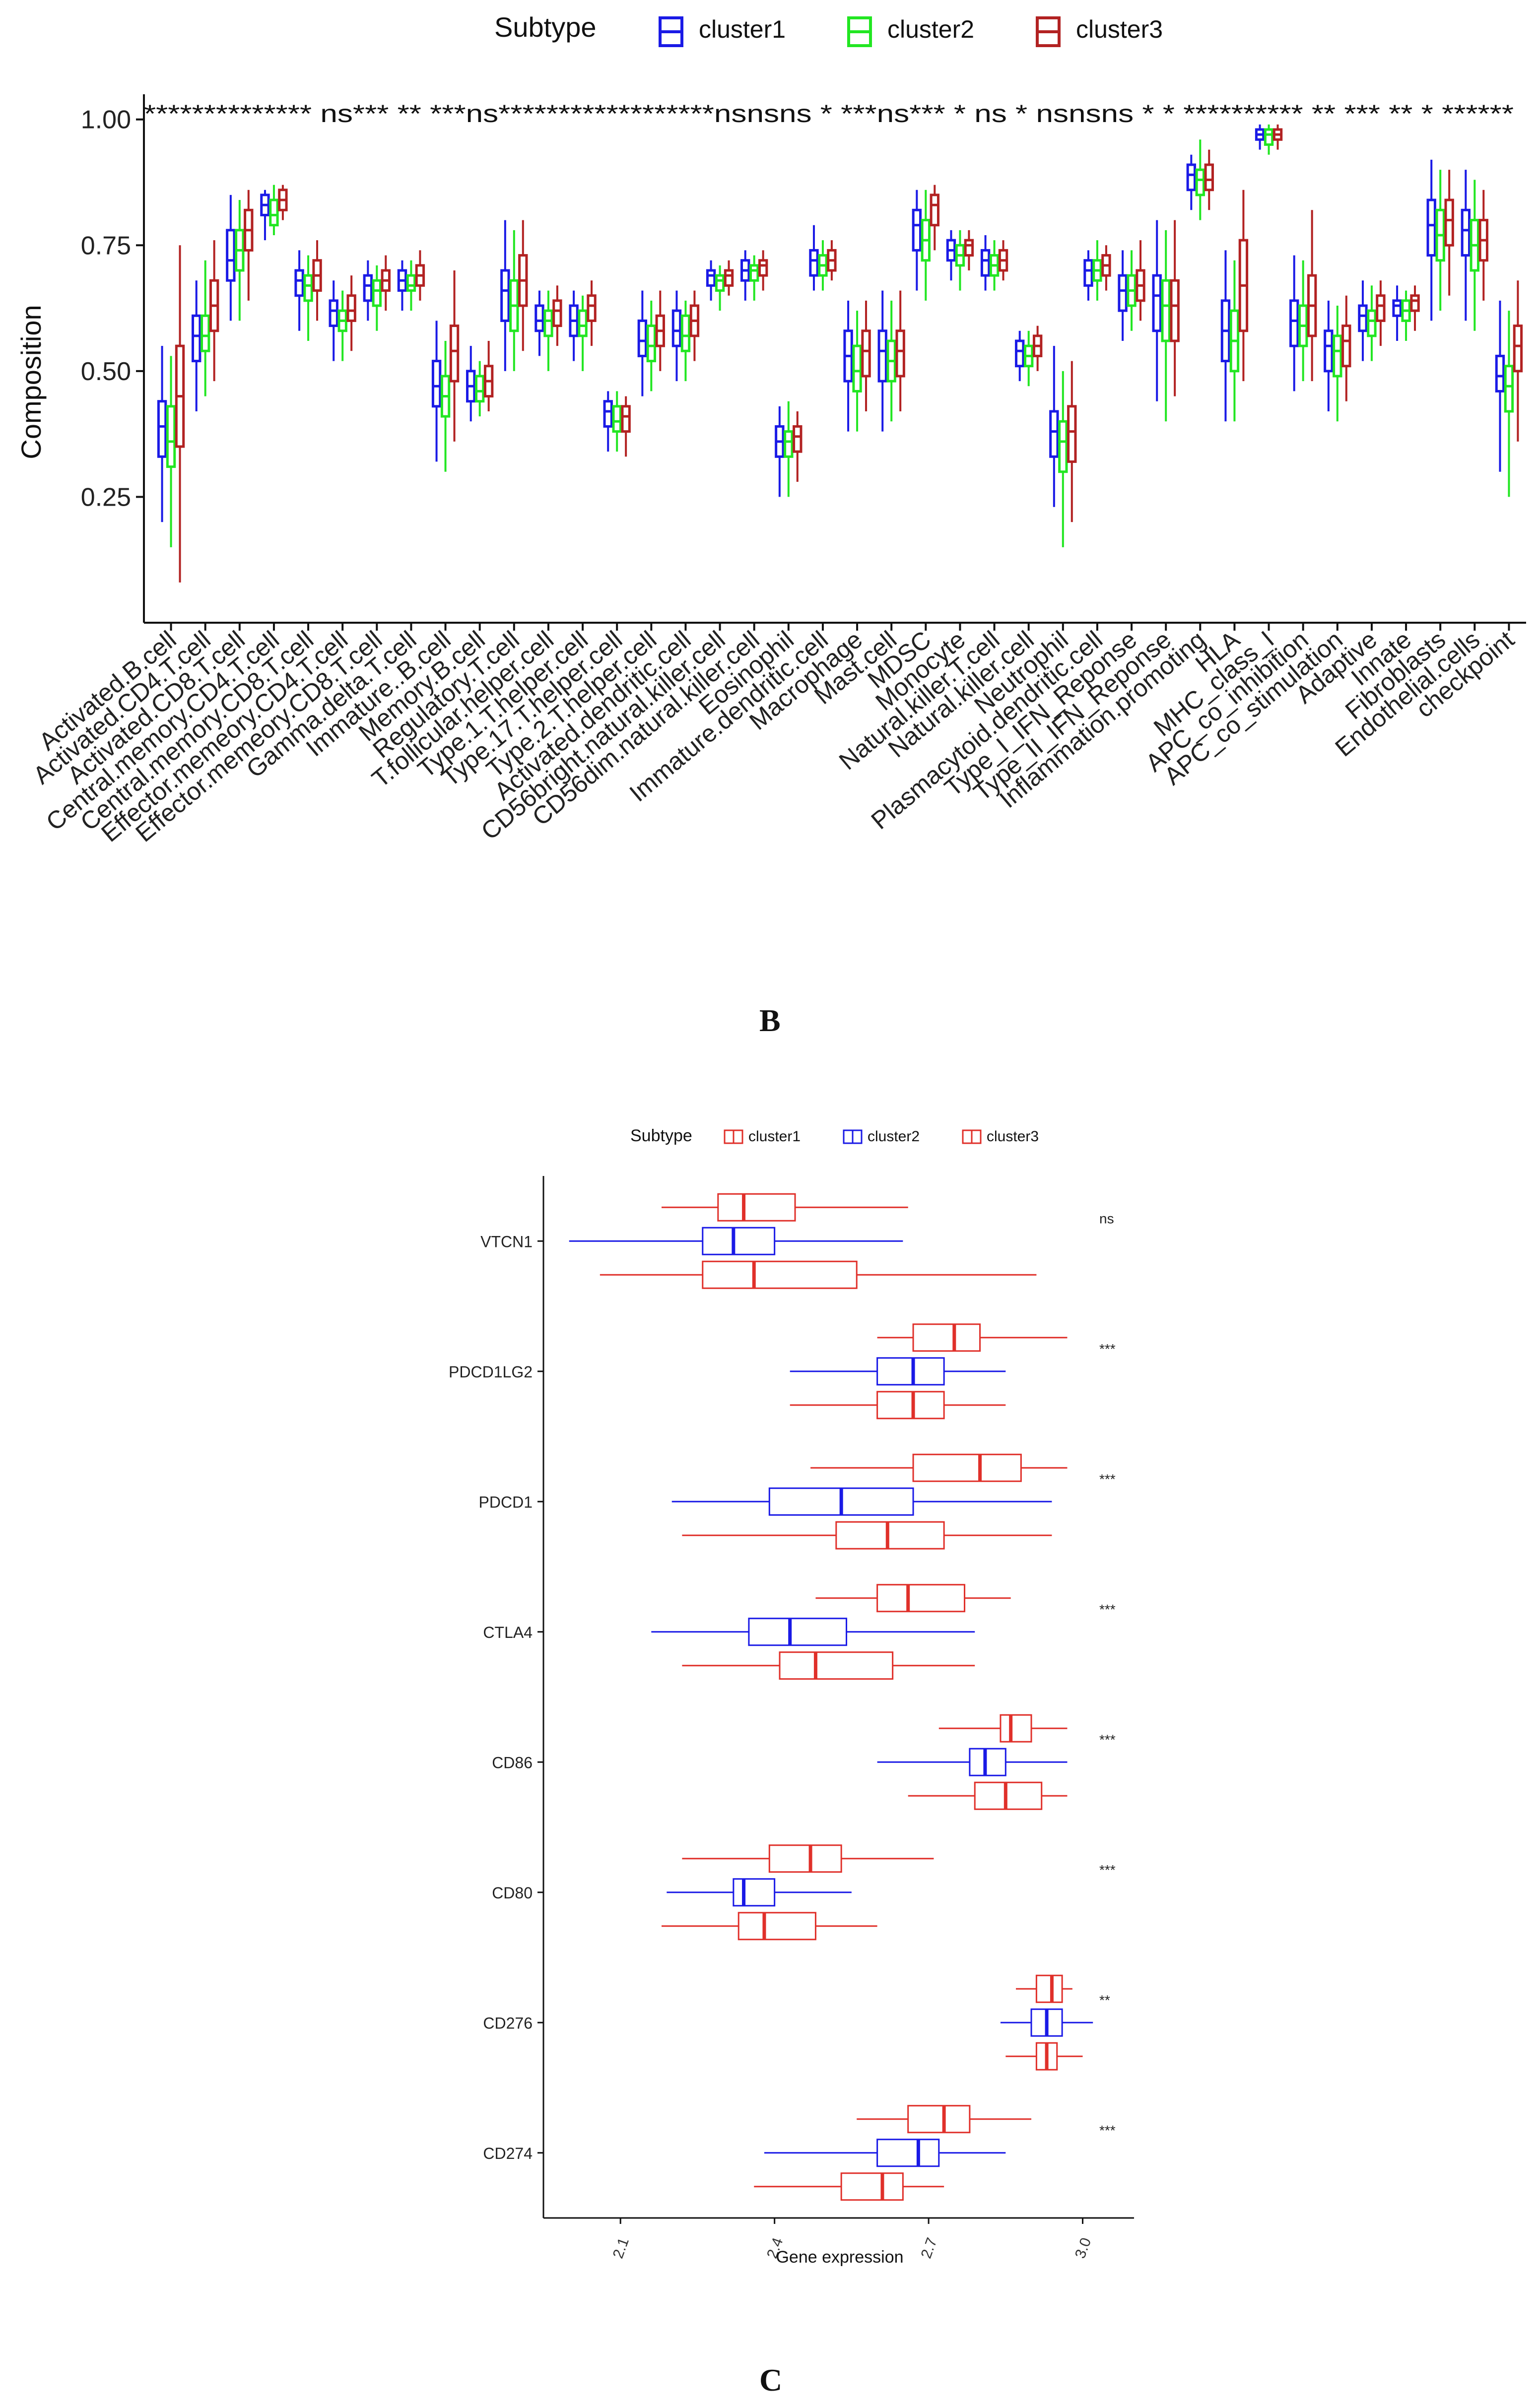 The image size is (1539, 2408). What do you see at coordinates (508, 1632) in the screenshot?
I see `gene-label: CTLA4` at bounding box center [508, 1632].